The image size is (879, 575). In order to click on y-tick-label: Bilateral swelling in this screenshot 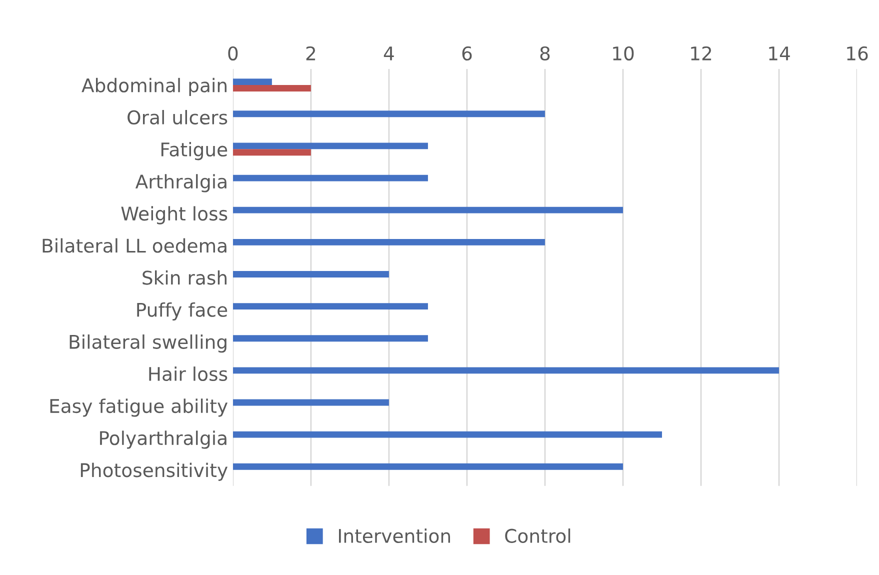, I will do `click(148, 343)`.